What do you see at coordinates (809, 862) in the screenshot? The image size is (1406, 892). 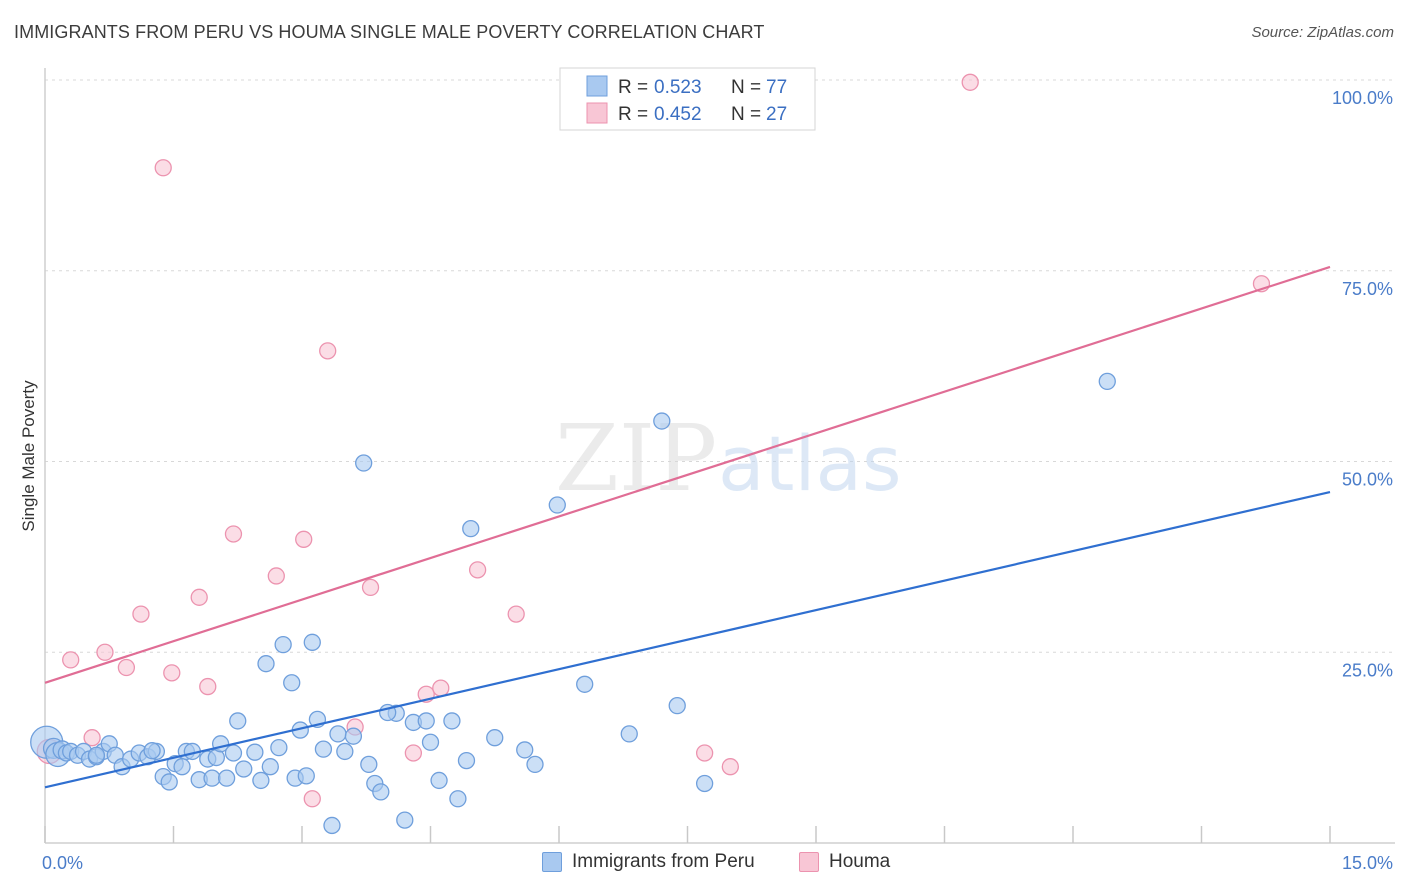 I see `legend-swatch-houma-bottom` at bounding box center [809, 862].